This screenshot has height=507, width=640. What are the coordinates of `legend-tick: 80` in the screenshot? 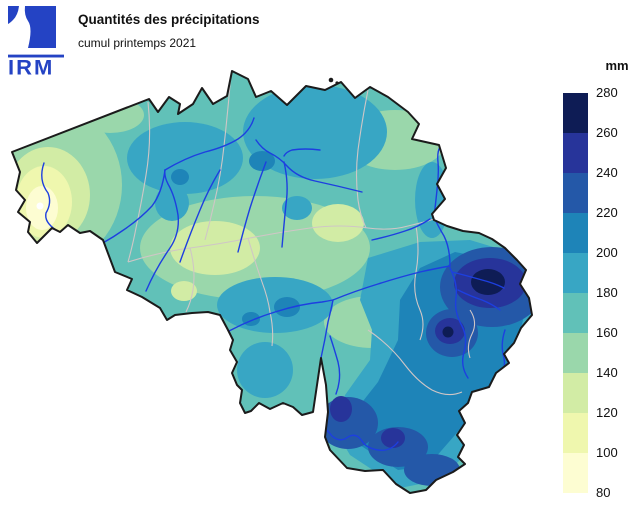 It's located at (603, 492).